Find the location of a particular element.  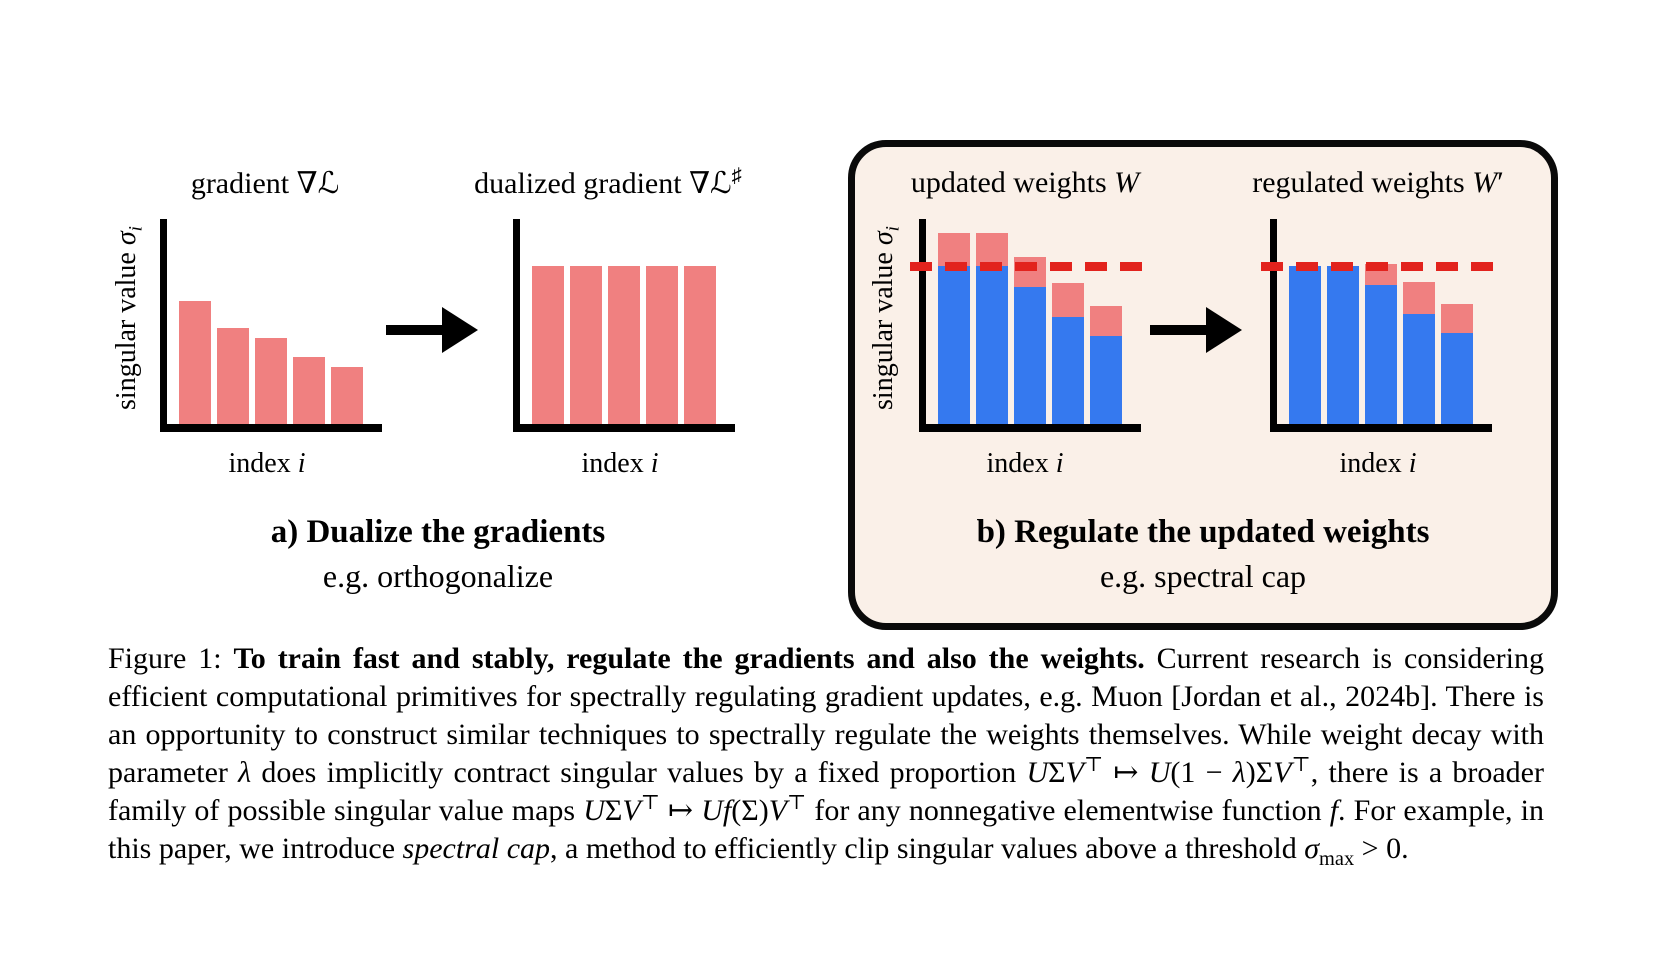

text-segment: singular value is located at coordinates (126, 327).